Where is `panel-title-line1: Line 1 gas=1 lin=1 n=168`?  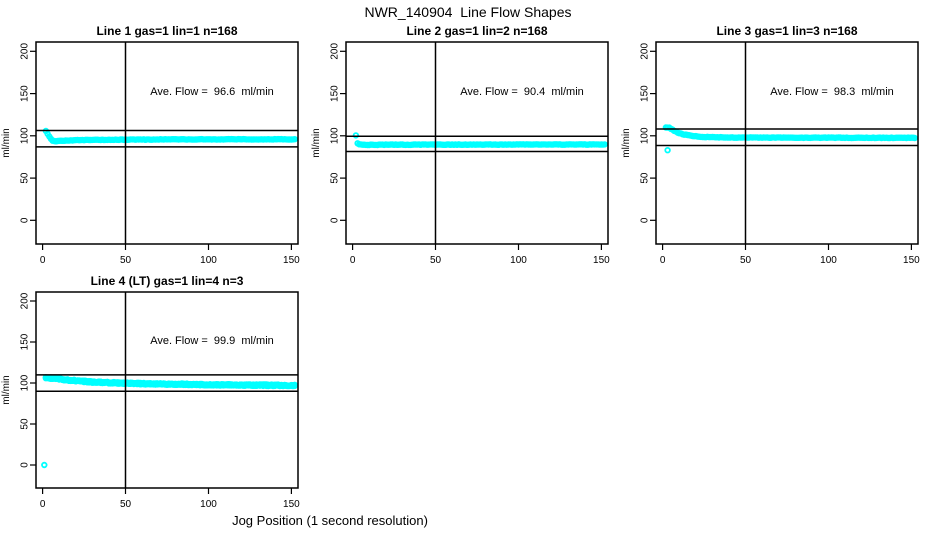 panel-title-line1: Line 1 gas=1 lin=1 n=168 is located at coordinates (167, 31).